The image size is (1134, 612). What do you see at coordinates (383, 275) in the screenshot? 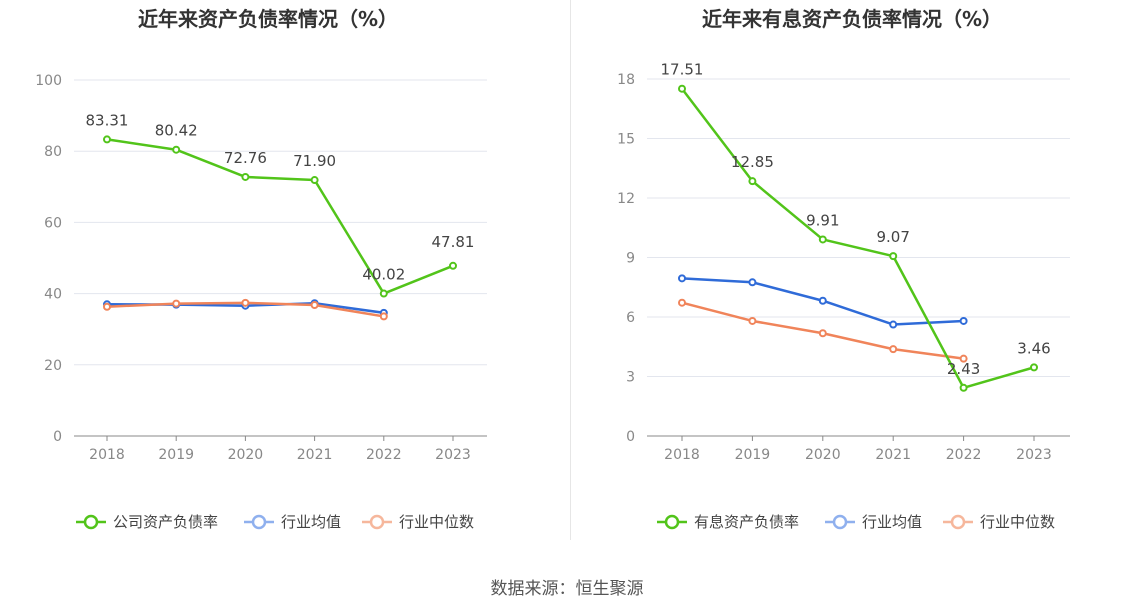
I see `data-label: 40.02` at bounding box center [383, 275].